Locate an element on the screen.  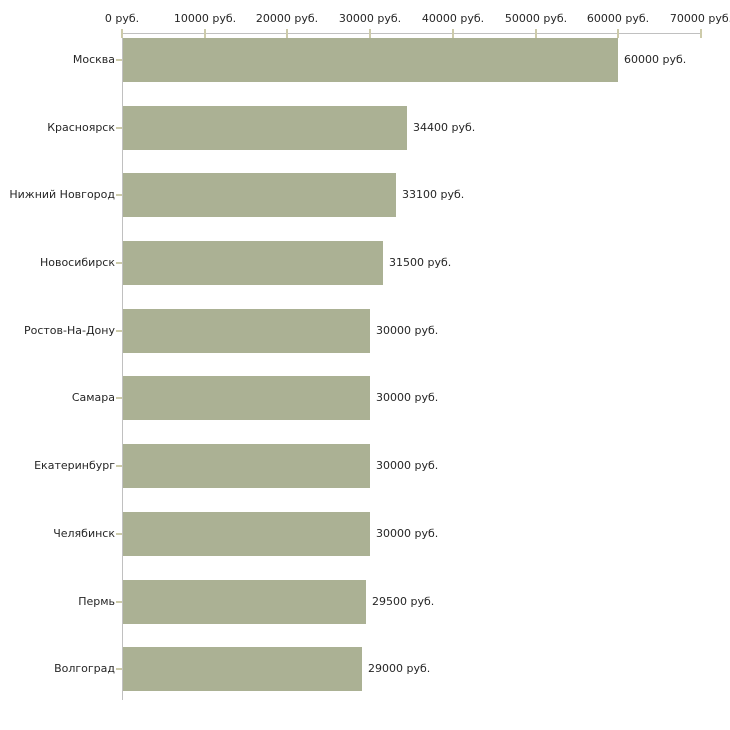
category-label: Екатеринбург is located at coordinates (74, 465).